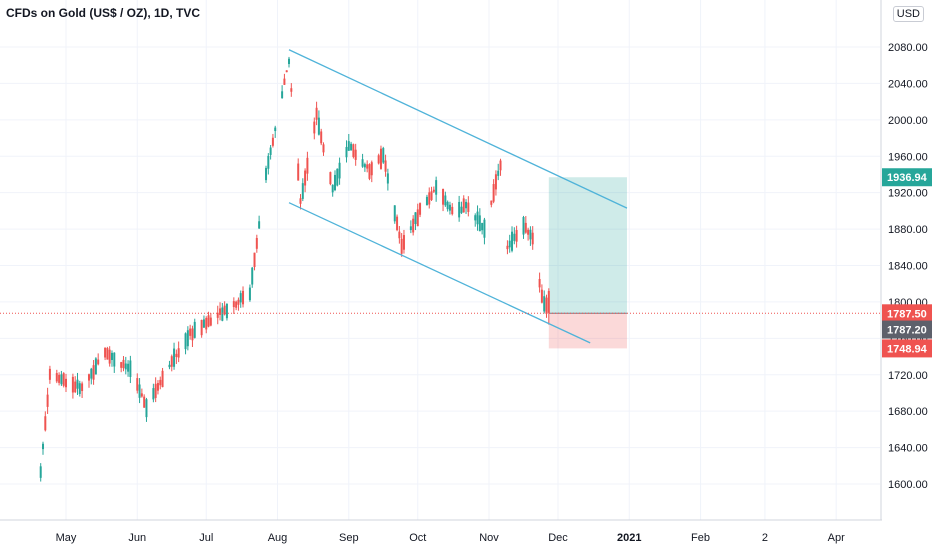 The width and height of the screenshot is (932, 550). What do you see at coordinates (458, 129) in the screenshot?
I see `channel-upper-line` at bounding box center [458, 129].